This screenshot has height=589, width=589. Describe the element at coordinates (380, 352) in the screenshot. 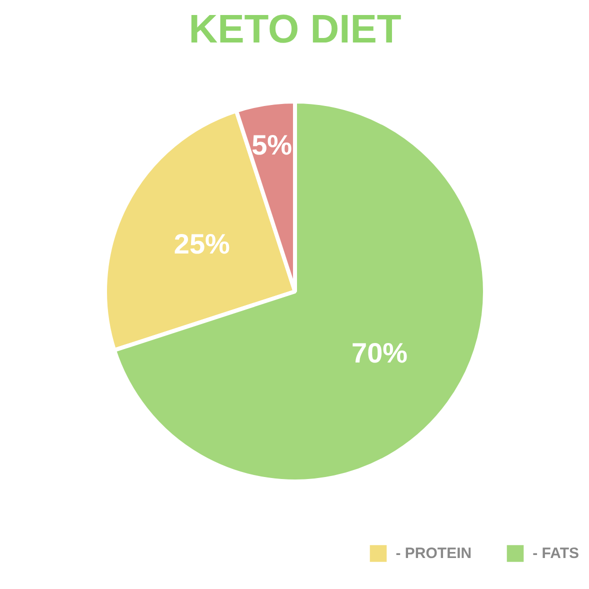

I see `data-label: 70%` at that location.